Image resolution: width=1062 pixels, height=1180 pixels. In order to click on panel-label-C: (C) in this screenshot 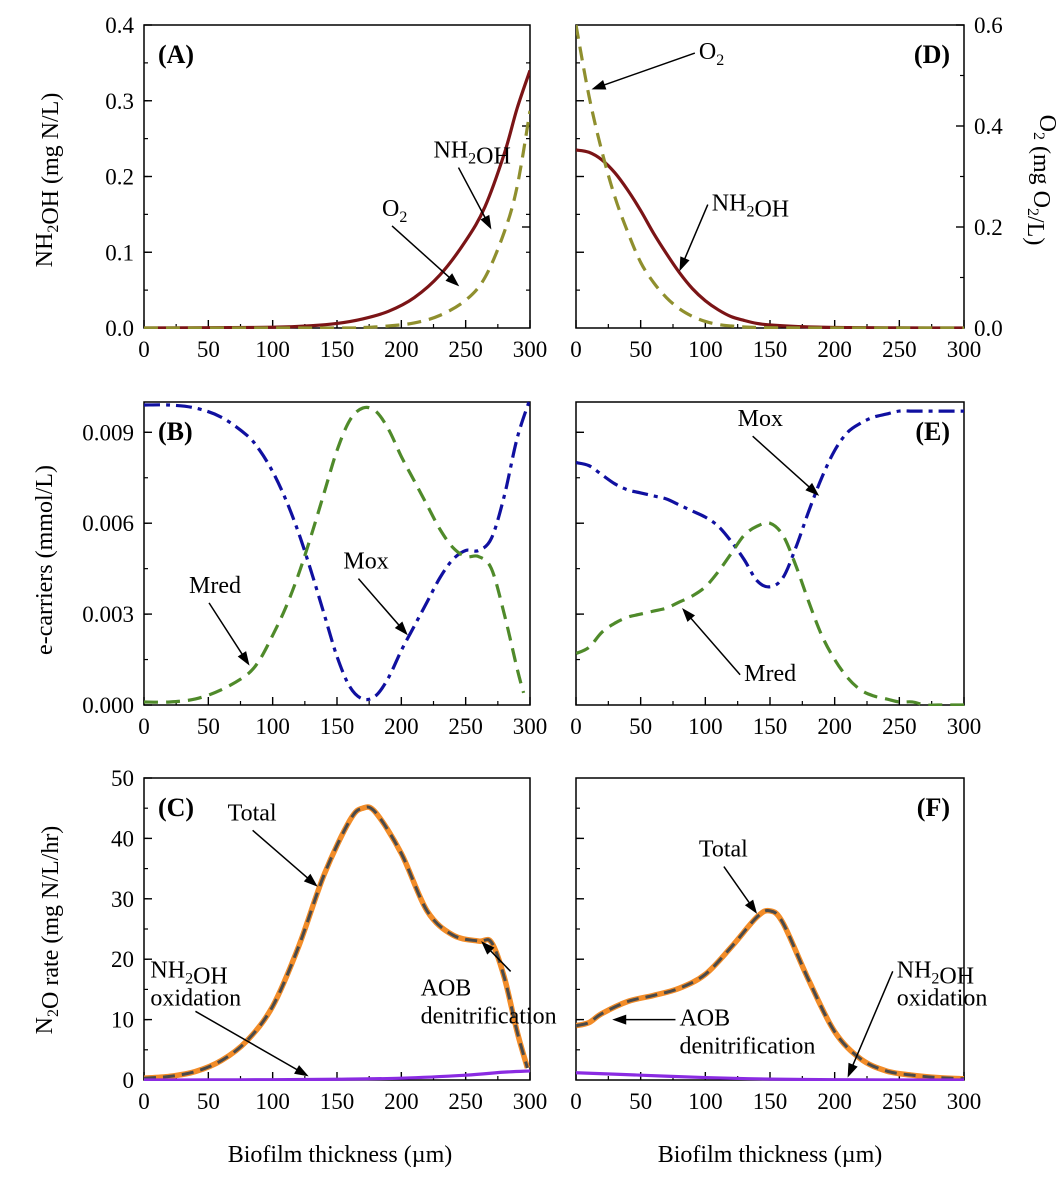, I will do `click(176, 807)`.